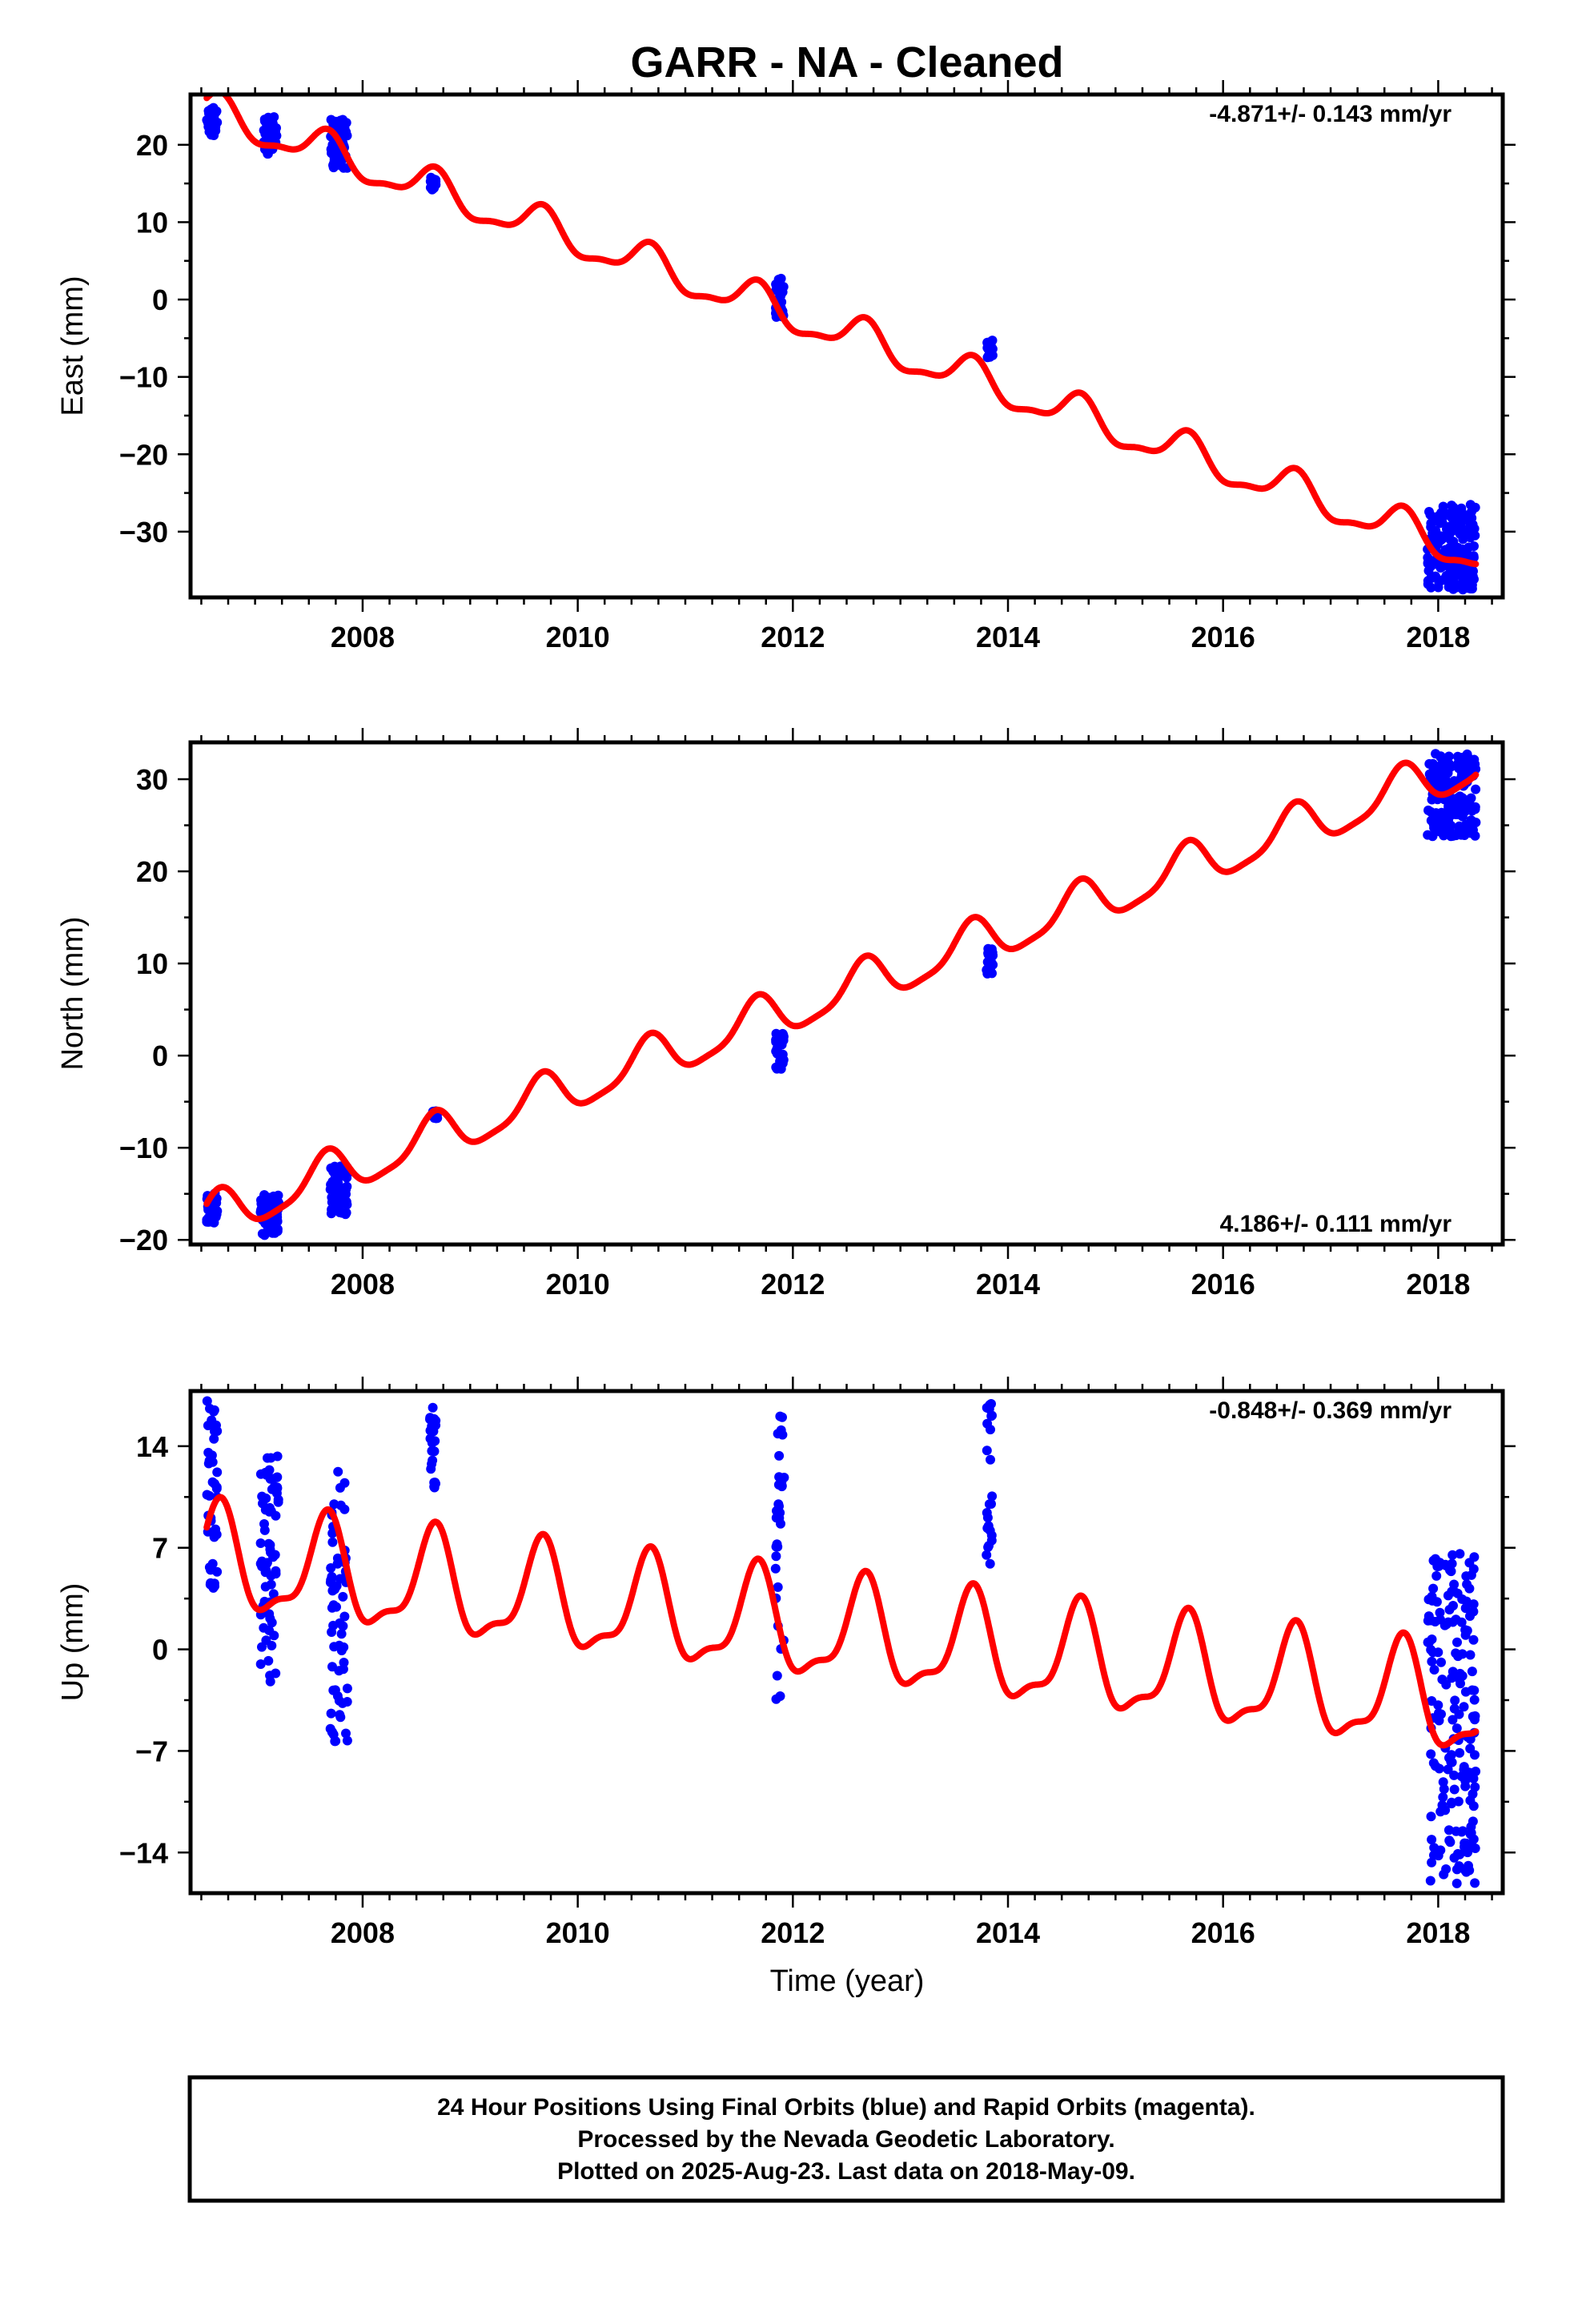 Image resolution: width=1582 pixels, height=2324 pixels. Describe the element at coordinates (1336, 1224) in the screenshot. I see `north-rate-label: 4.186+/- 0.111 mm/yr` at that location.